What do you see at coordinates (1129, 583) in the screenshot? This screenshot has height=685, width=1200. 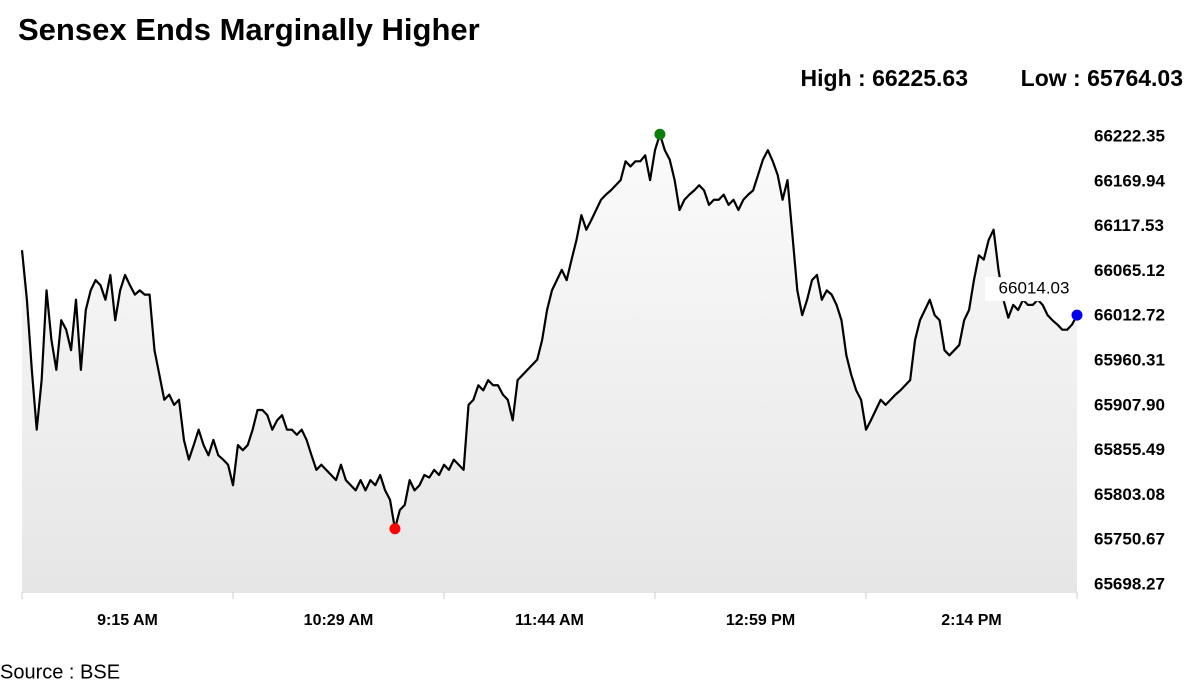 I see `y-tick-label: 65698.27` at bounding box center [1129, 583].